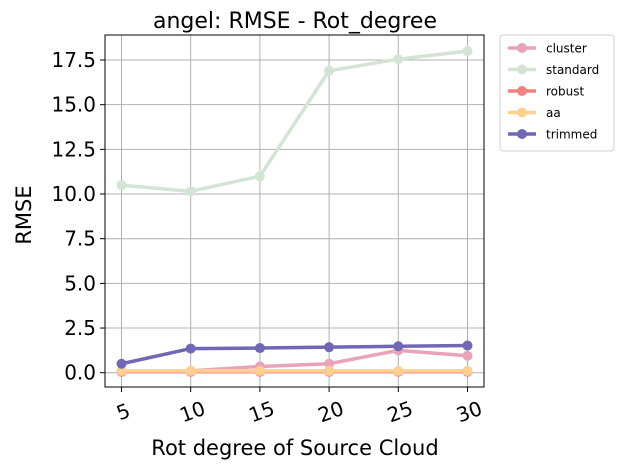  Describe the element at coordinates (553, 113) in the screenshot. I see `legend-label-aa: aa` at that location.